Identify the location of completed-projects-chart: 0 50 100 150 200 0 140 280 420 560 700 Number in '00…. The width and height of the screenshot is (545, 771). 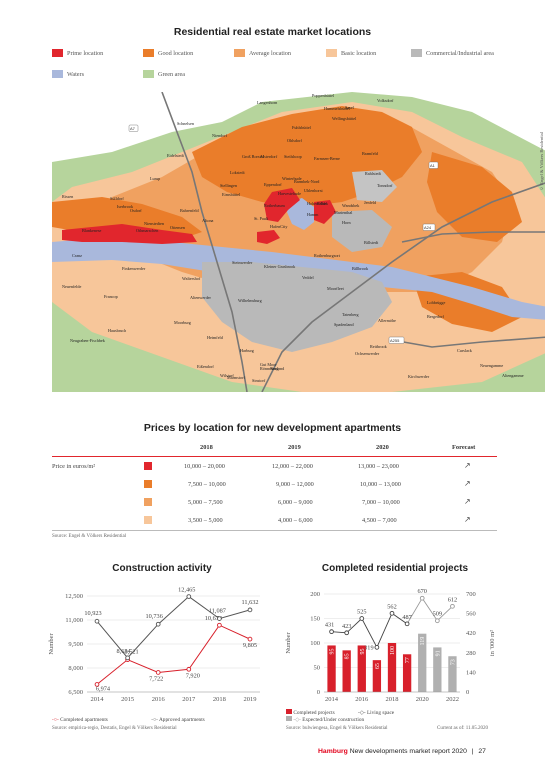
(390, 645).